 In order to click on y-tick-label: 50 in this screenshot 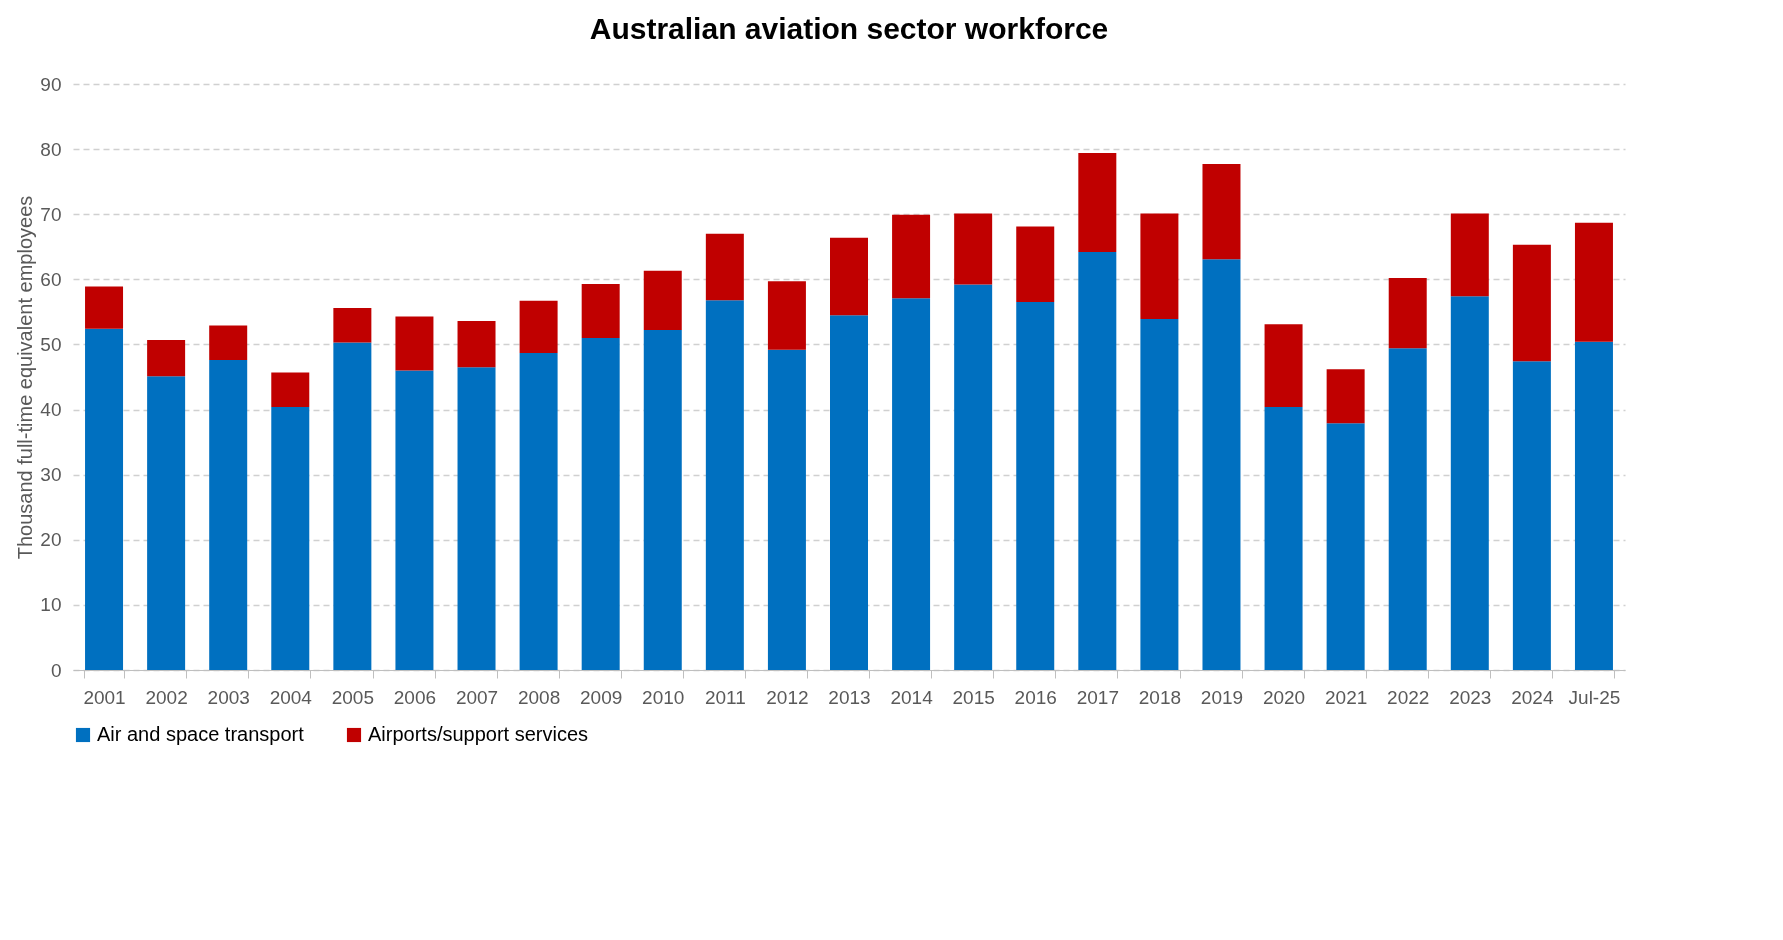, I will do `click(51, 344)`.